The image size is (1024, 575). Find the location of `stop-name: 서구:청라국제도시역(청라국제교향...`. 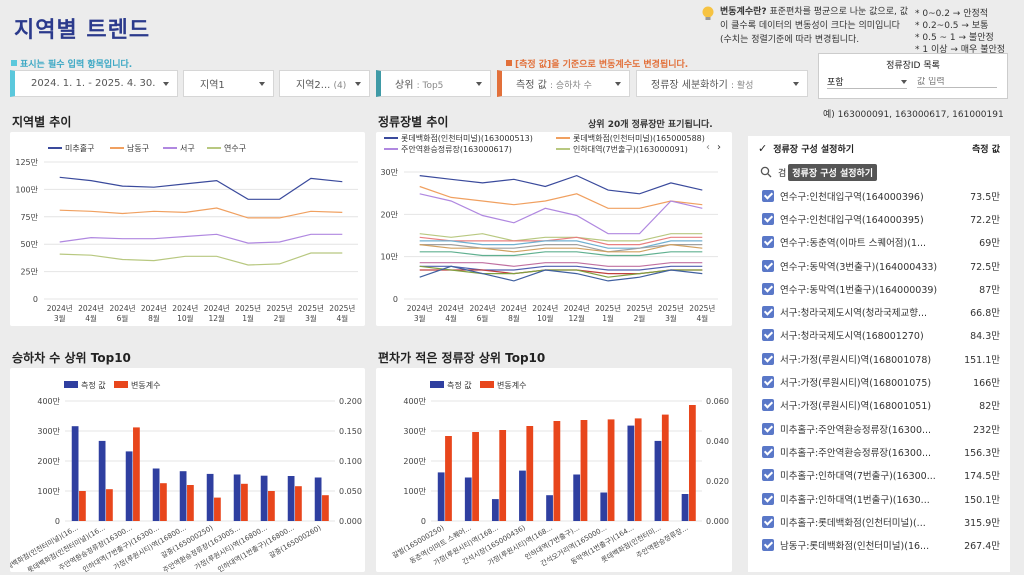

stop-name: 서구:청라국제도시역(청라국제교향... is located at coordinates (854, 314).